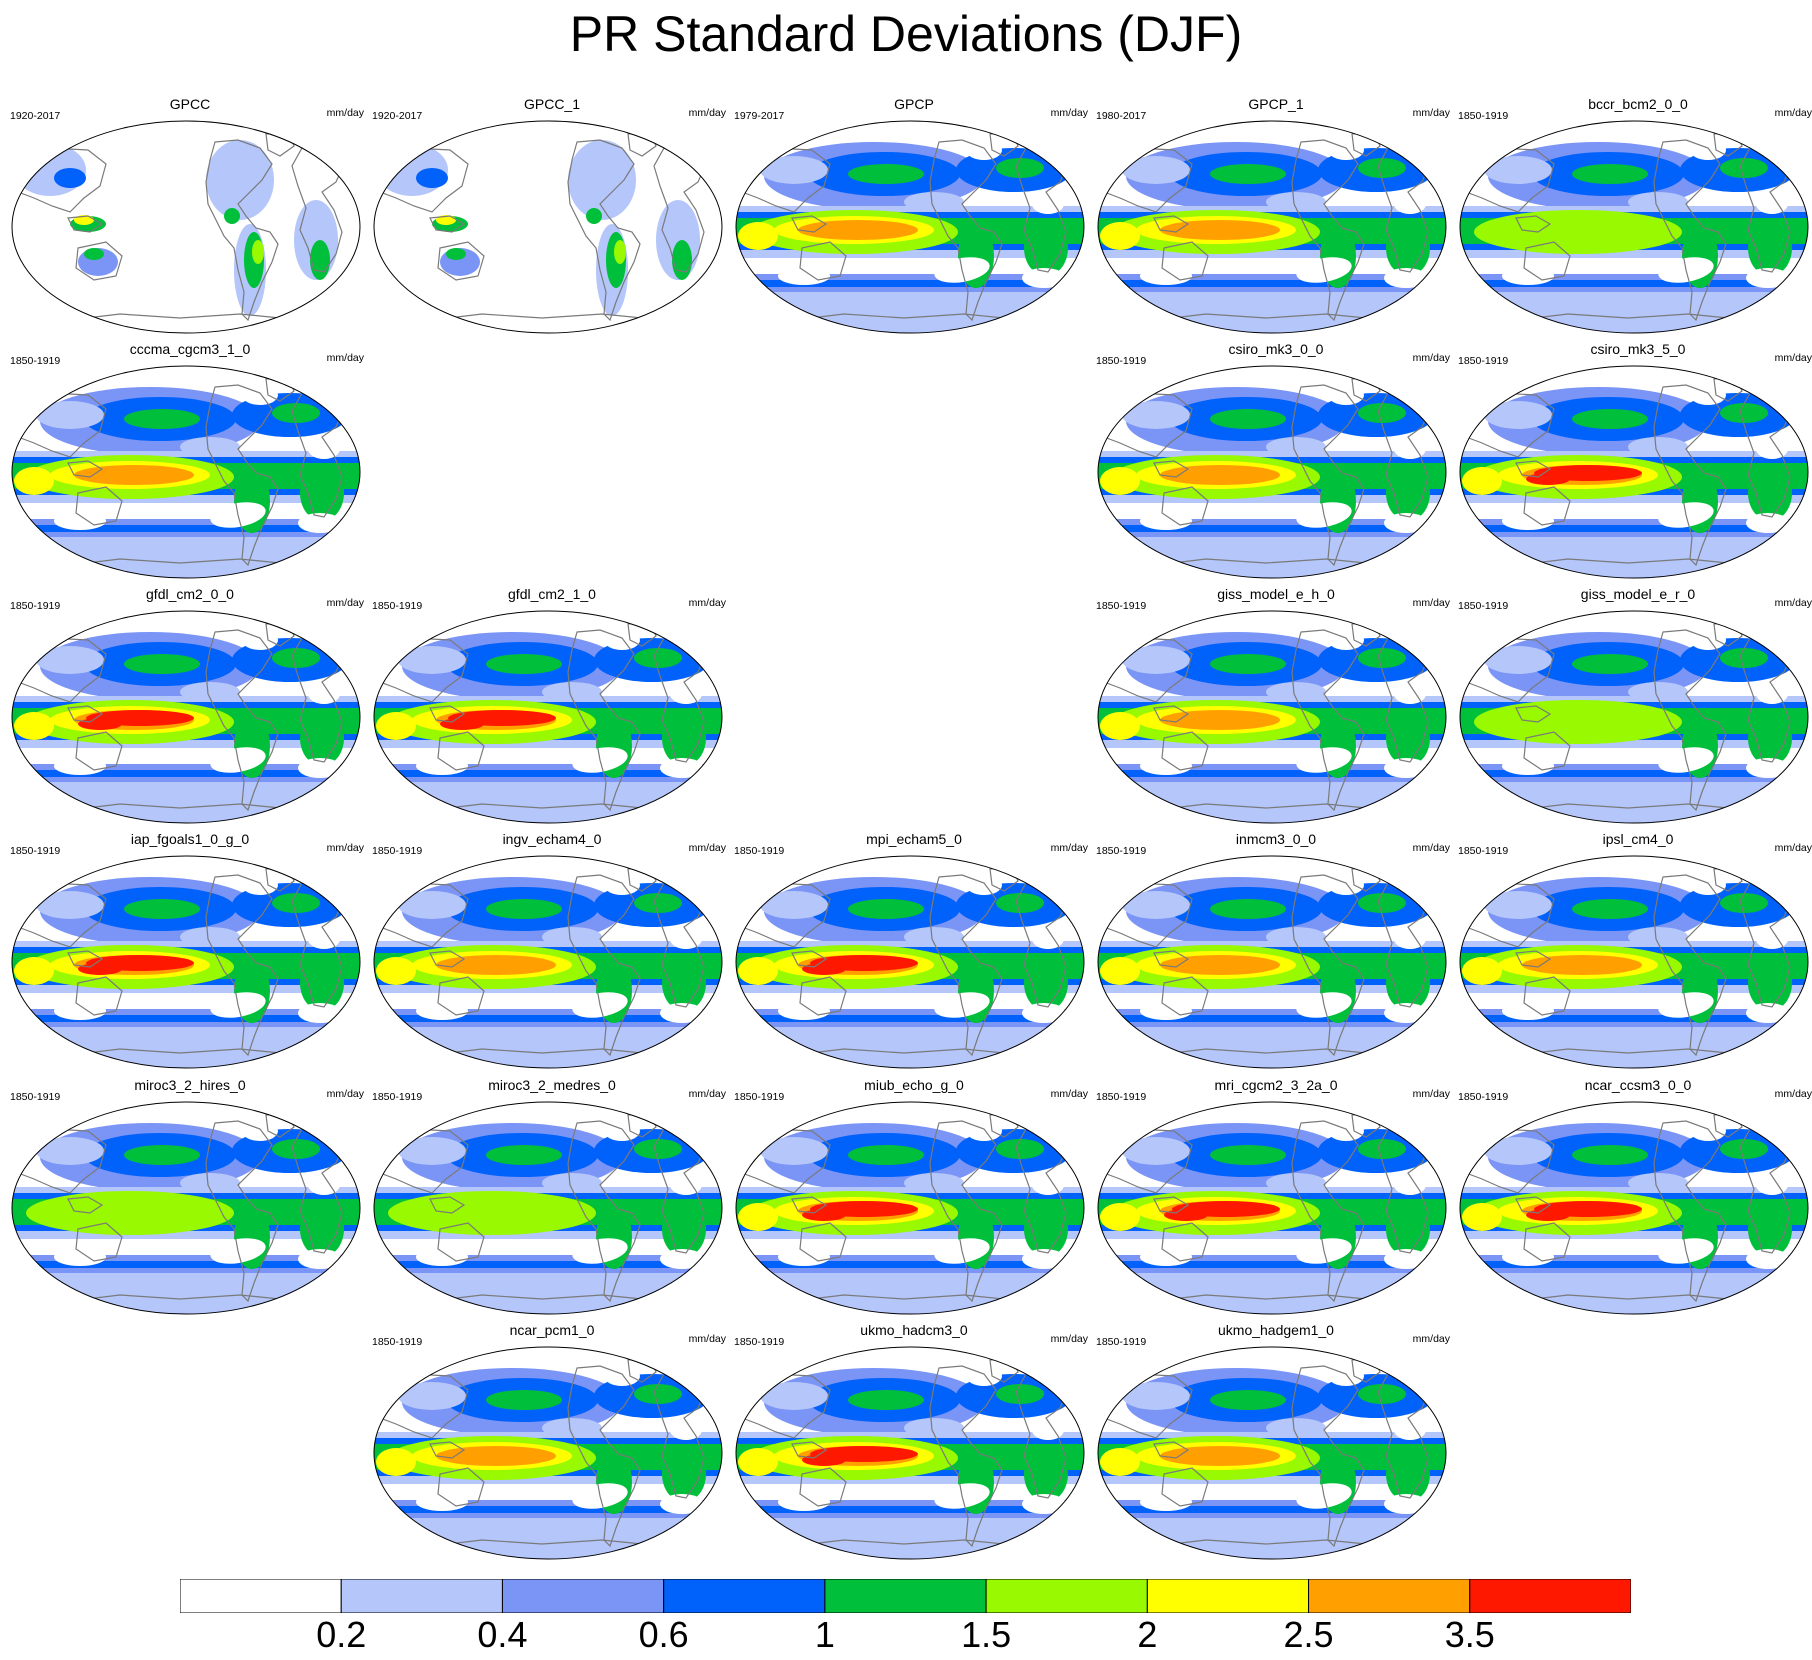 Image resolution: width=1812 pixels, height=1660 pixels. What do you see at coordinates (552, 1085) in the screenshot?
I see `panel-title: miroc3_2_medres_0` at bounding box center [552, 1085].